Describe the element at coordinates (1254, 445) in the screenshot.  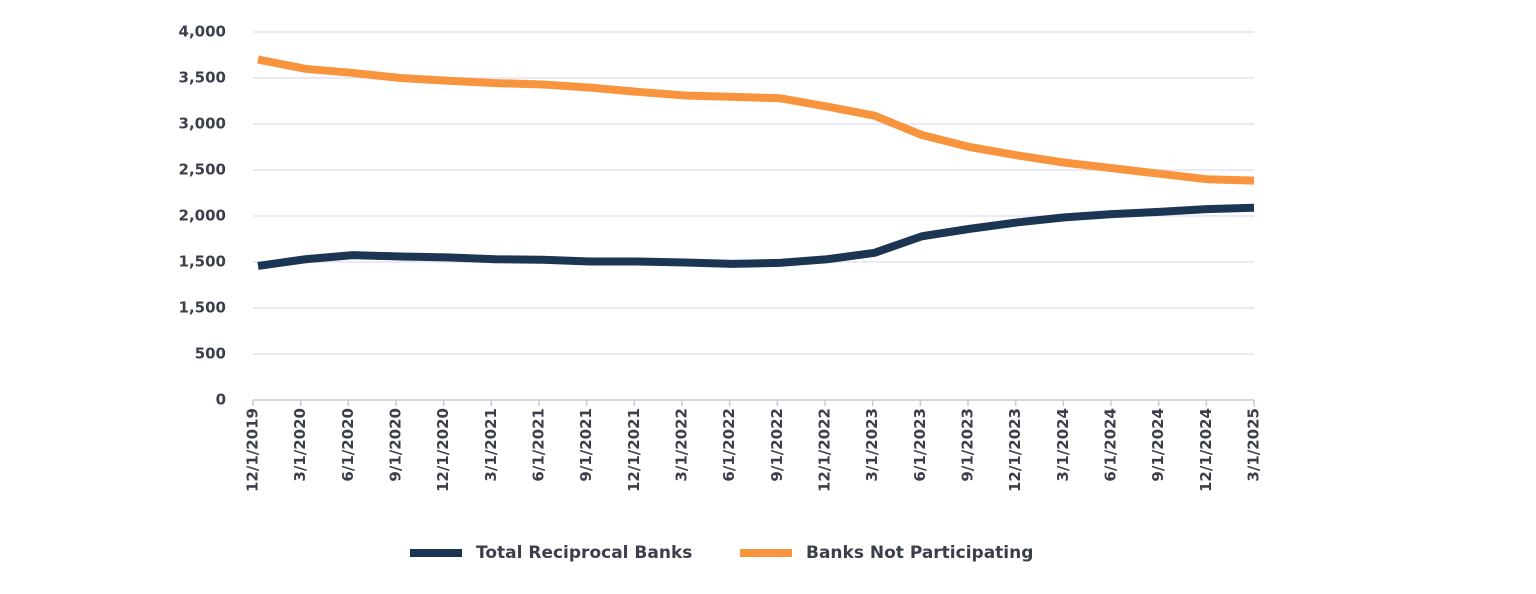
I see `x-tick-label: 3/1/2025` at that location.